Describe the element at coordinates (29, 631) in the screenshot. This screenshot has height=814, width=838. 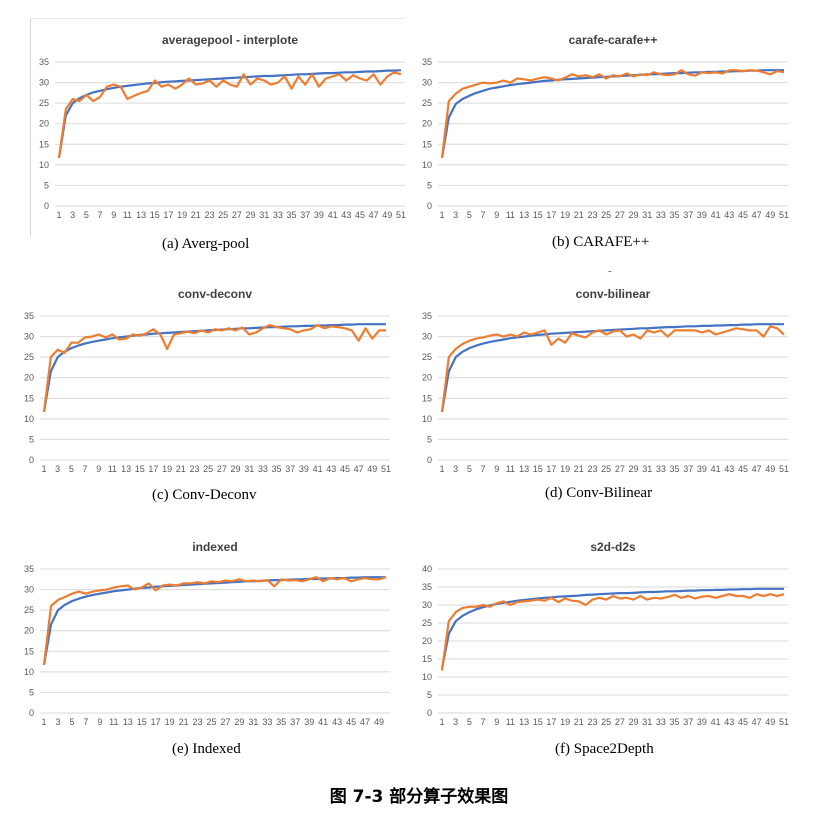
I see `y-tick-label: 20` at that location.